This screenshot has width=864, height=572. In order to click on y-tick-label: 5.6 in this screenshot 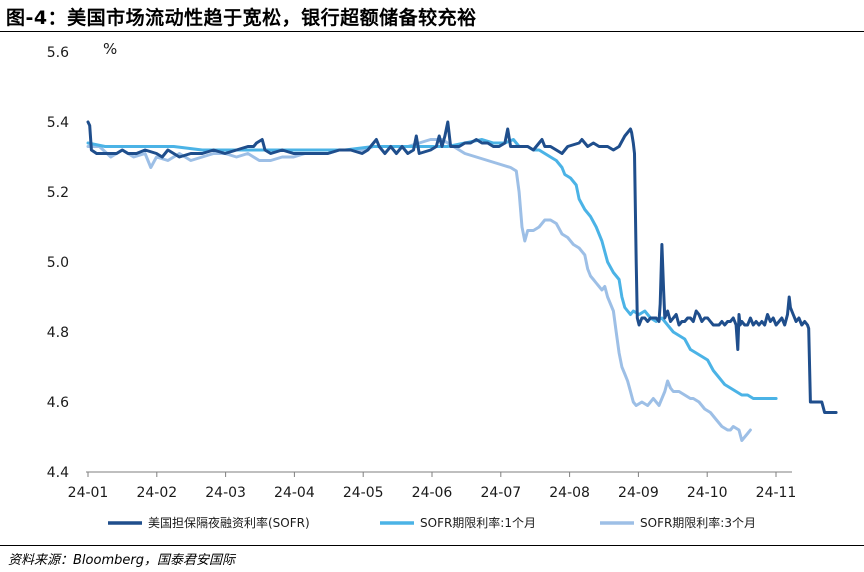, I will do `click(58, 53)`.